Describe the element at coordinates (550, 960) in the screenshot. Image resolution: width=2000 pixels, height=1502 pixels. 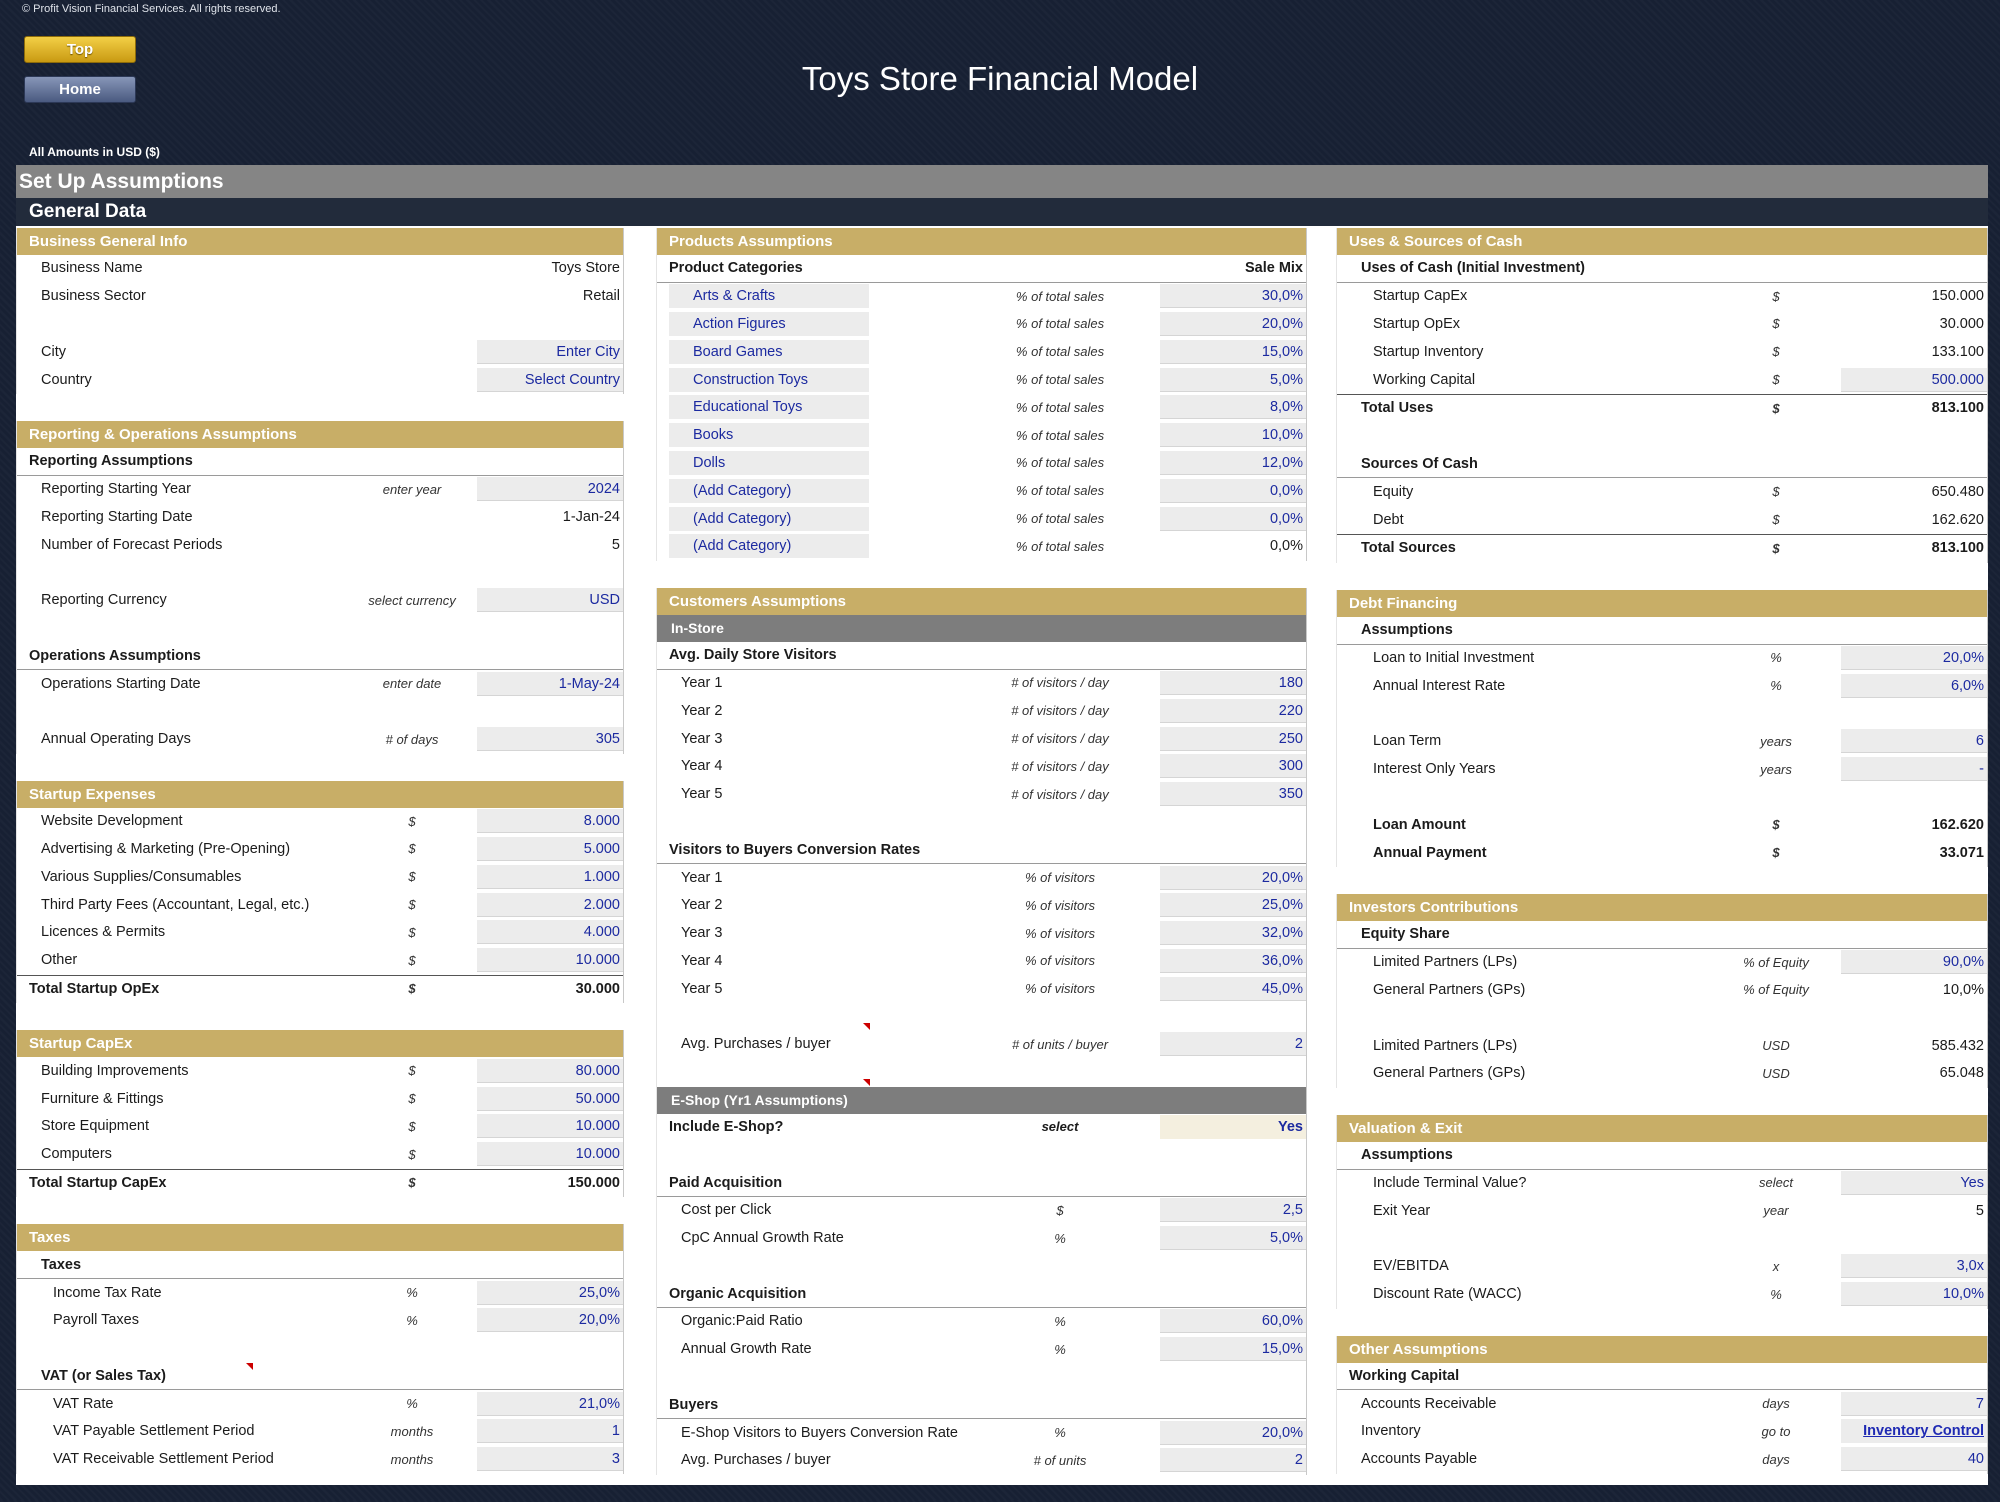
I see `expense-input: 10.000` at that location.